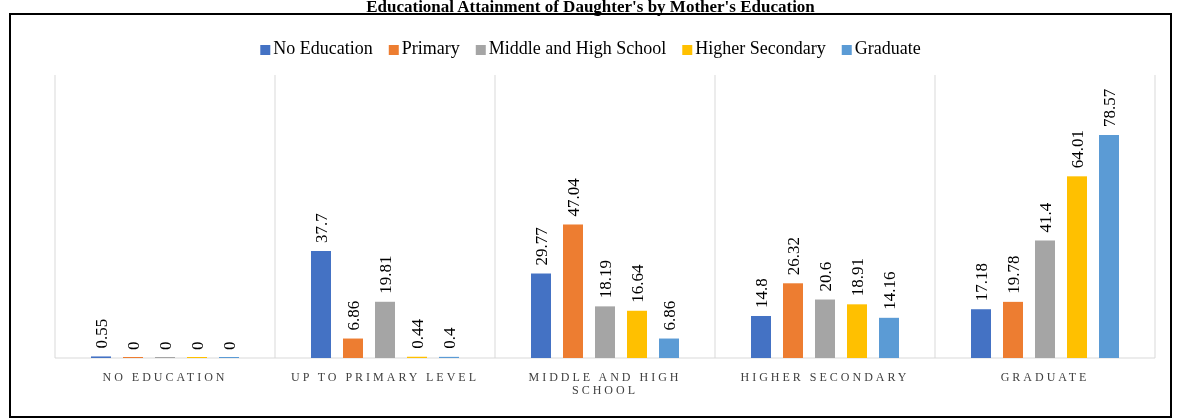  I want to click on x-tick-label: MIDDLE AND HIGH SCHOOL, so click(605, 383).